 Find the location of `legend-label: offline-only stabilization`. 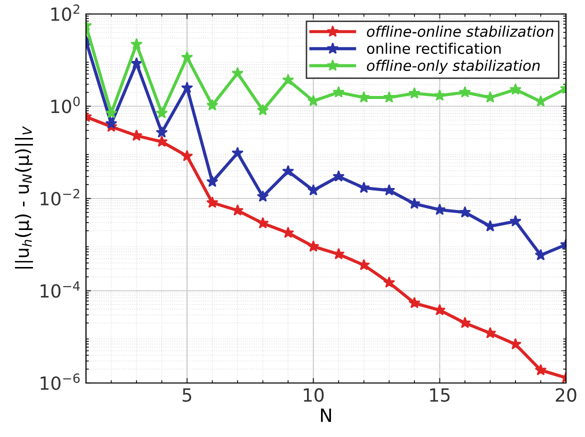

legend-label: offline-only stabilization is located at coordinates (453, 67).